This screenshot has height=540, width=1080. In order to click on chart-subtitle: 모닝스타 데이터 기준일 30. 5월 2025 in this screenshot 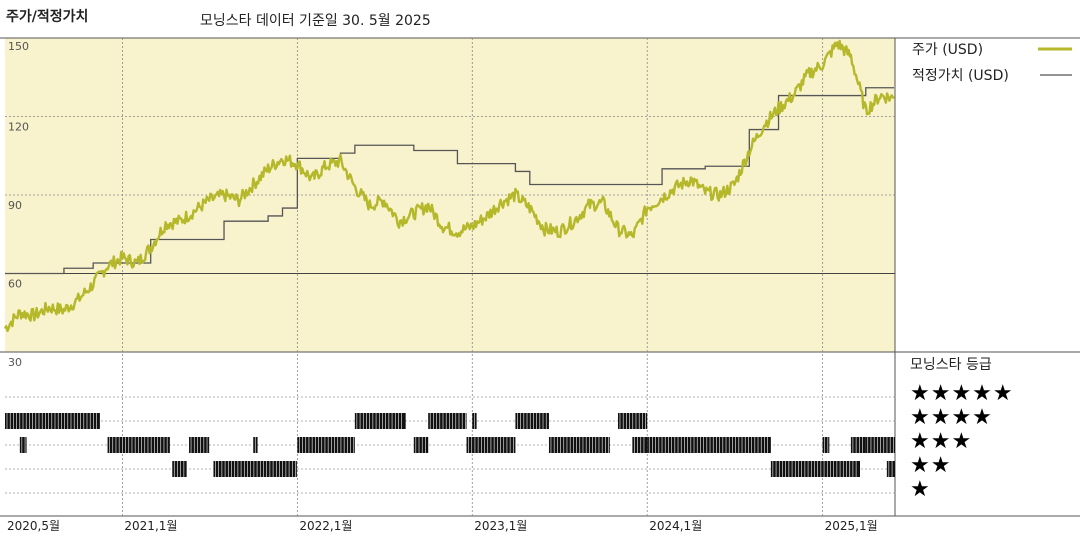, I will do `click(315, 21)`.